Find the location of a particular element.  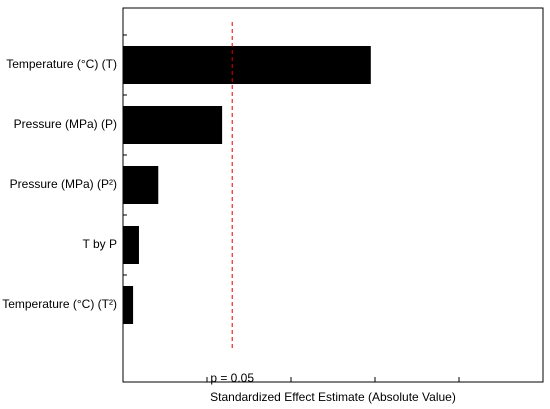

y-tick-label: Pressure (MPa) (P²) is located at coordinates (63, 184).